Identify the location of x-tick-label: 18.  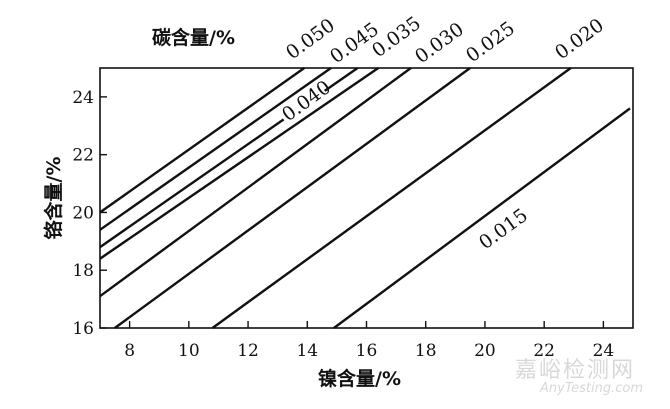
(426, 351).